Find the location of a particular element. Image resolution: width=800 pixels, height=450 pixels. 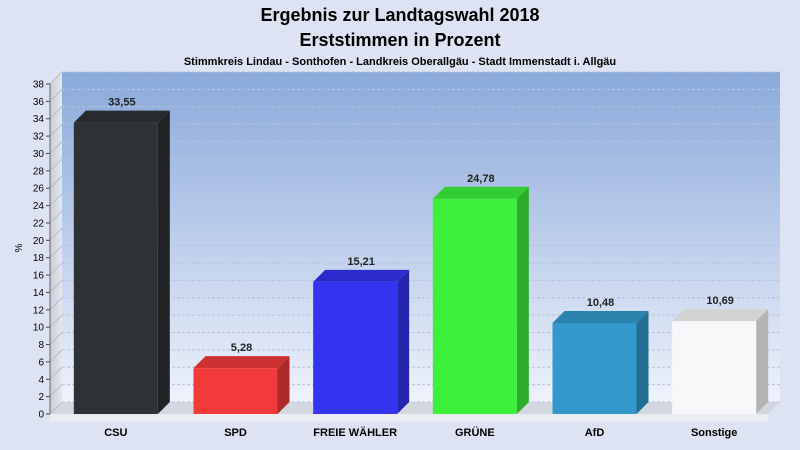

y-axis-label: % is located at coordinates (19, 247).